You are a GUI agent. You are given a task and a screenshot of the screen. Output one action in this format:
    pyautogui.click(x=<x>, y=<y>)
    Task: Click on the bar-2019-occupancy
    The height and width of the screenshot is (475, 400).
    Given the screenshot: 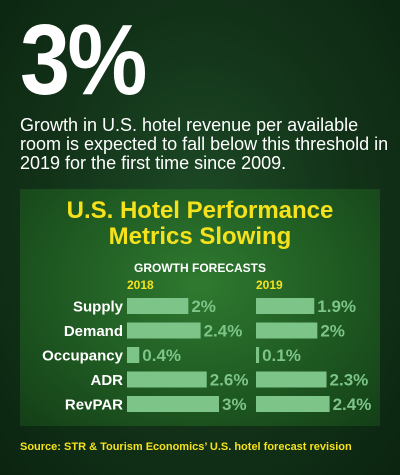 What is the action you would take?
    pyautogui.click(x=258, y=355)
    